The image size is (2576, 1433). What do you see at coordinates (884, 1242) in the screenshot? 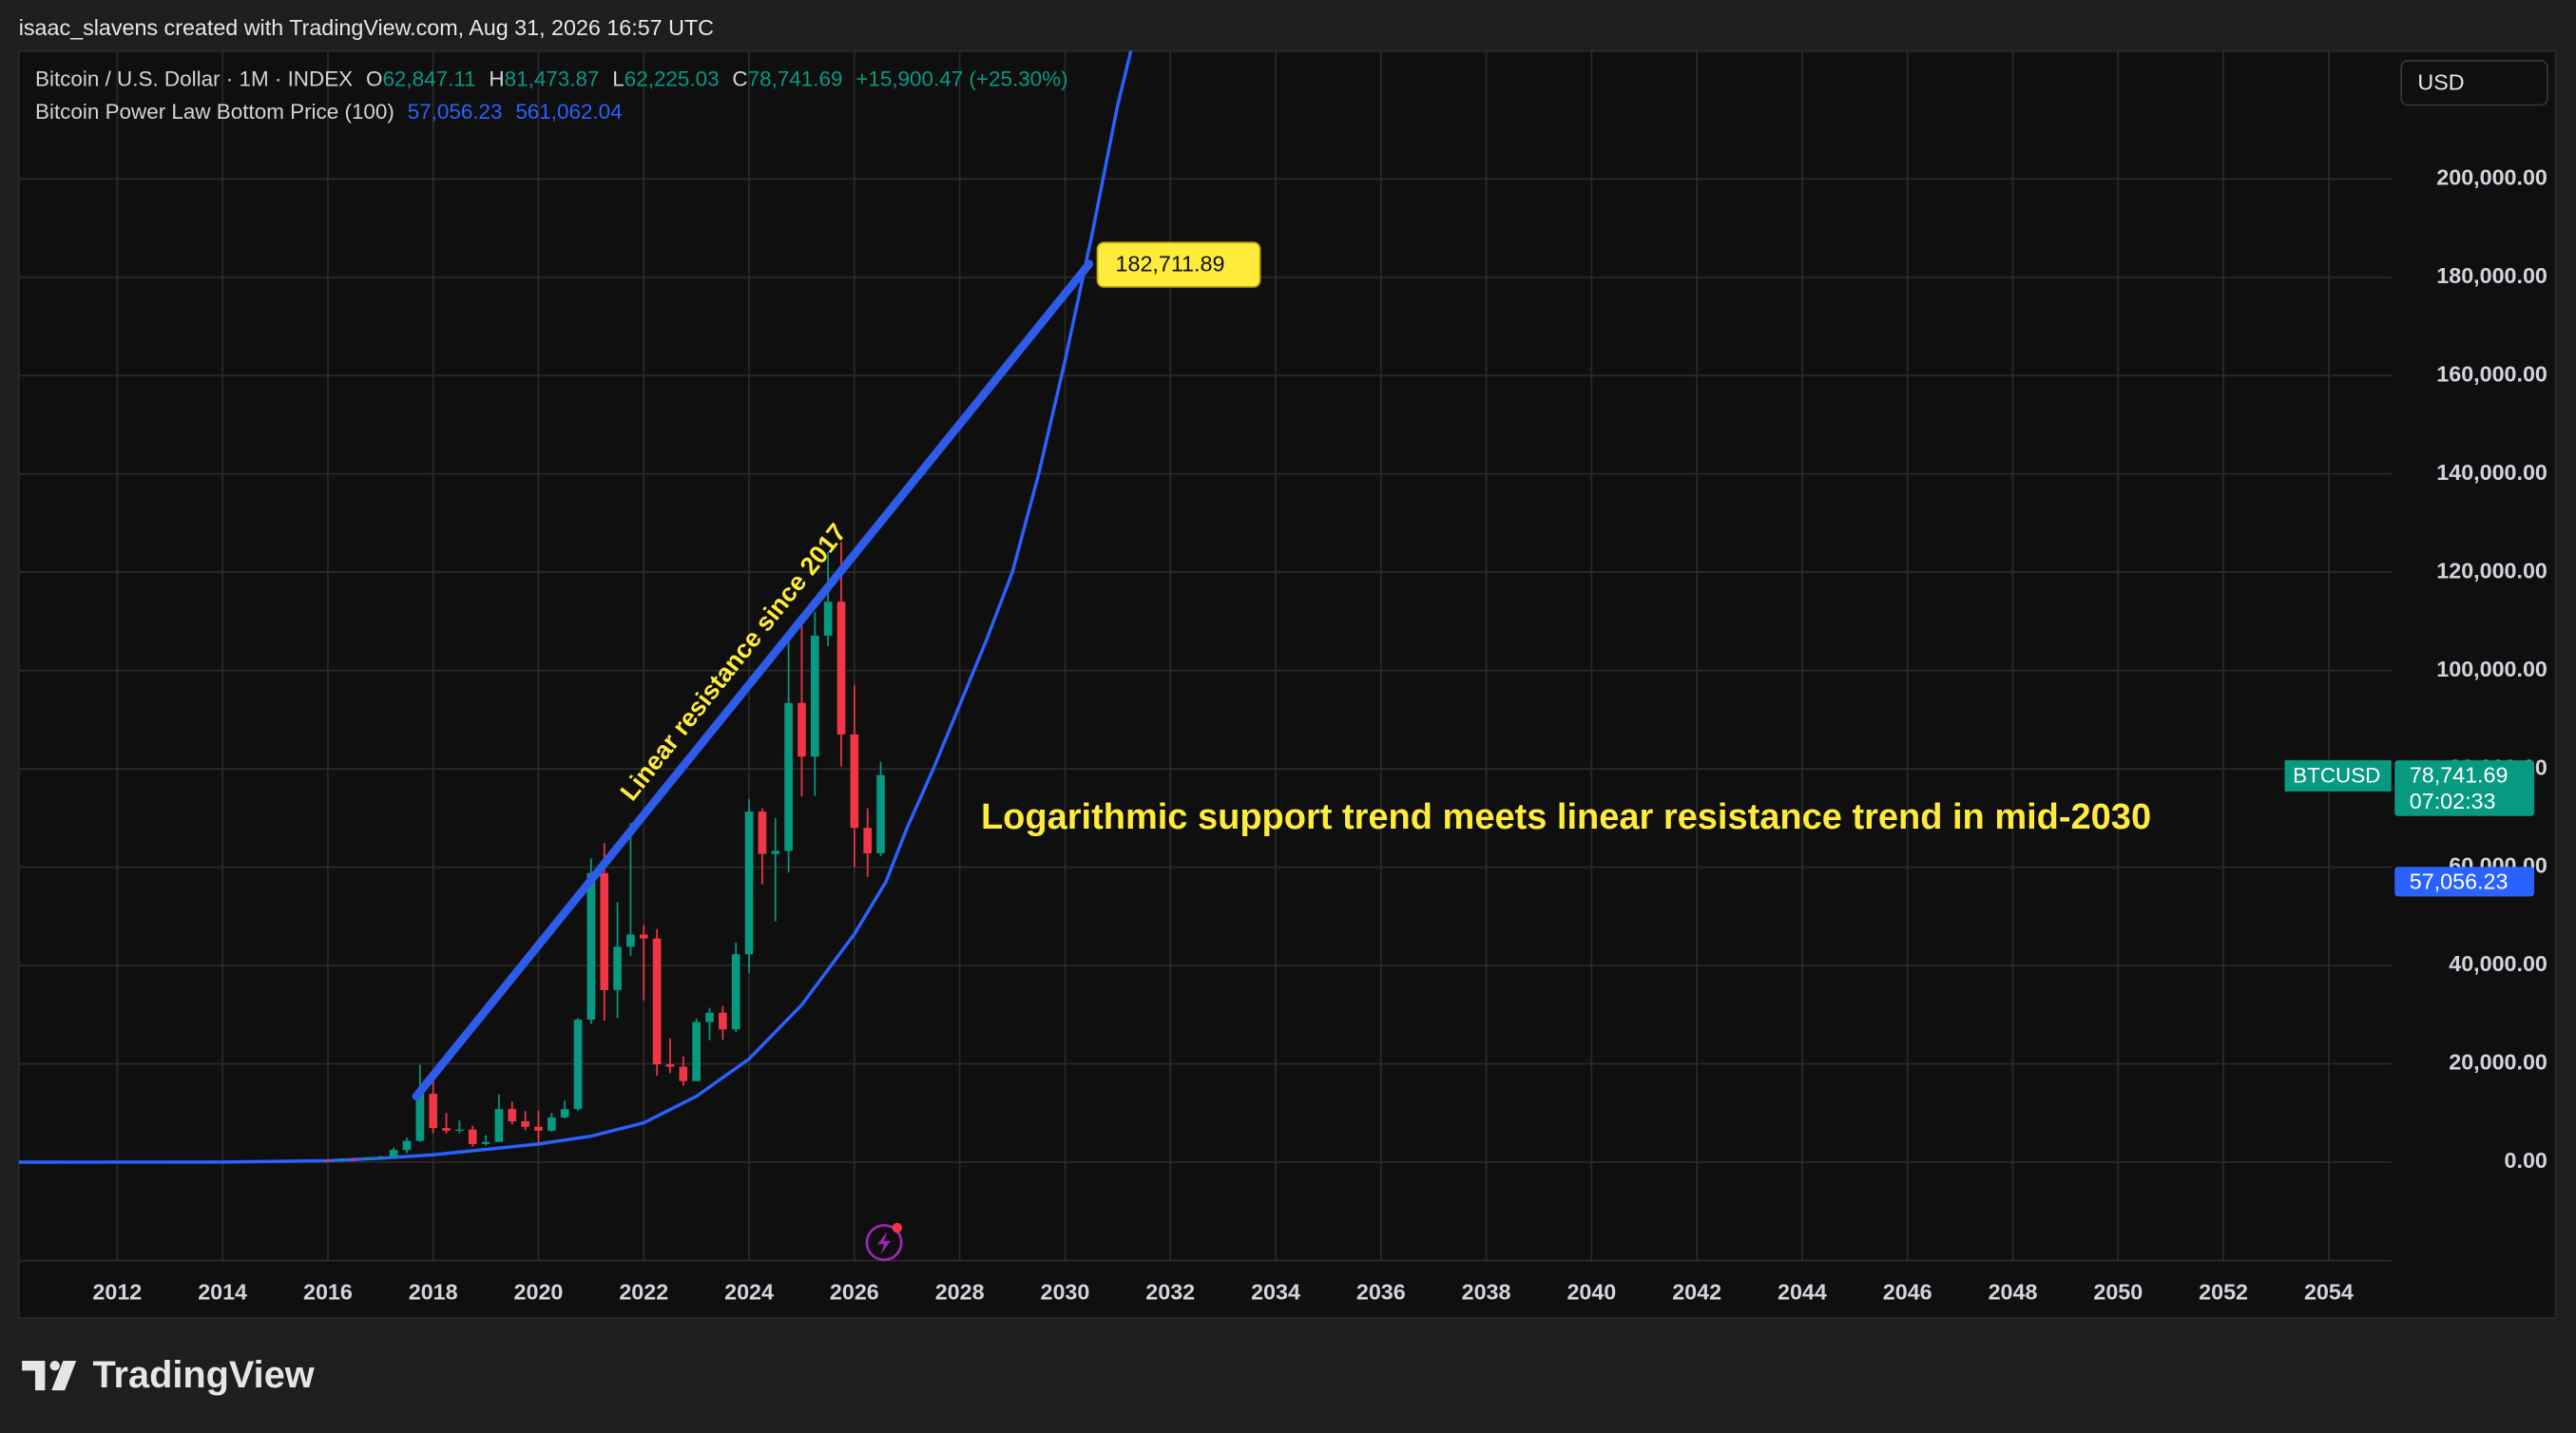
I see `lightning-icon` at bounding box center [884, 1242].